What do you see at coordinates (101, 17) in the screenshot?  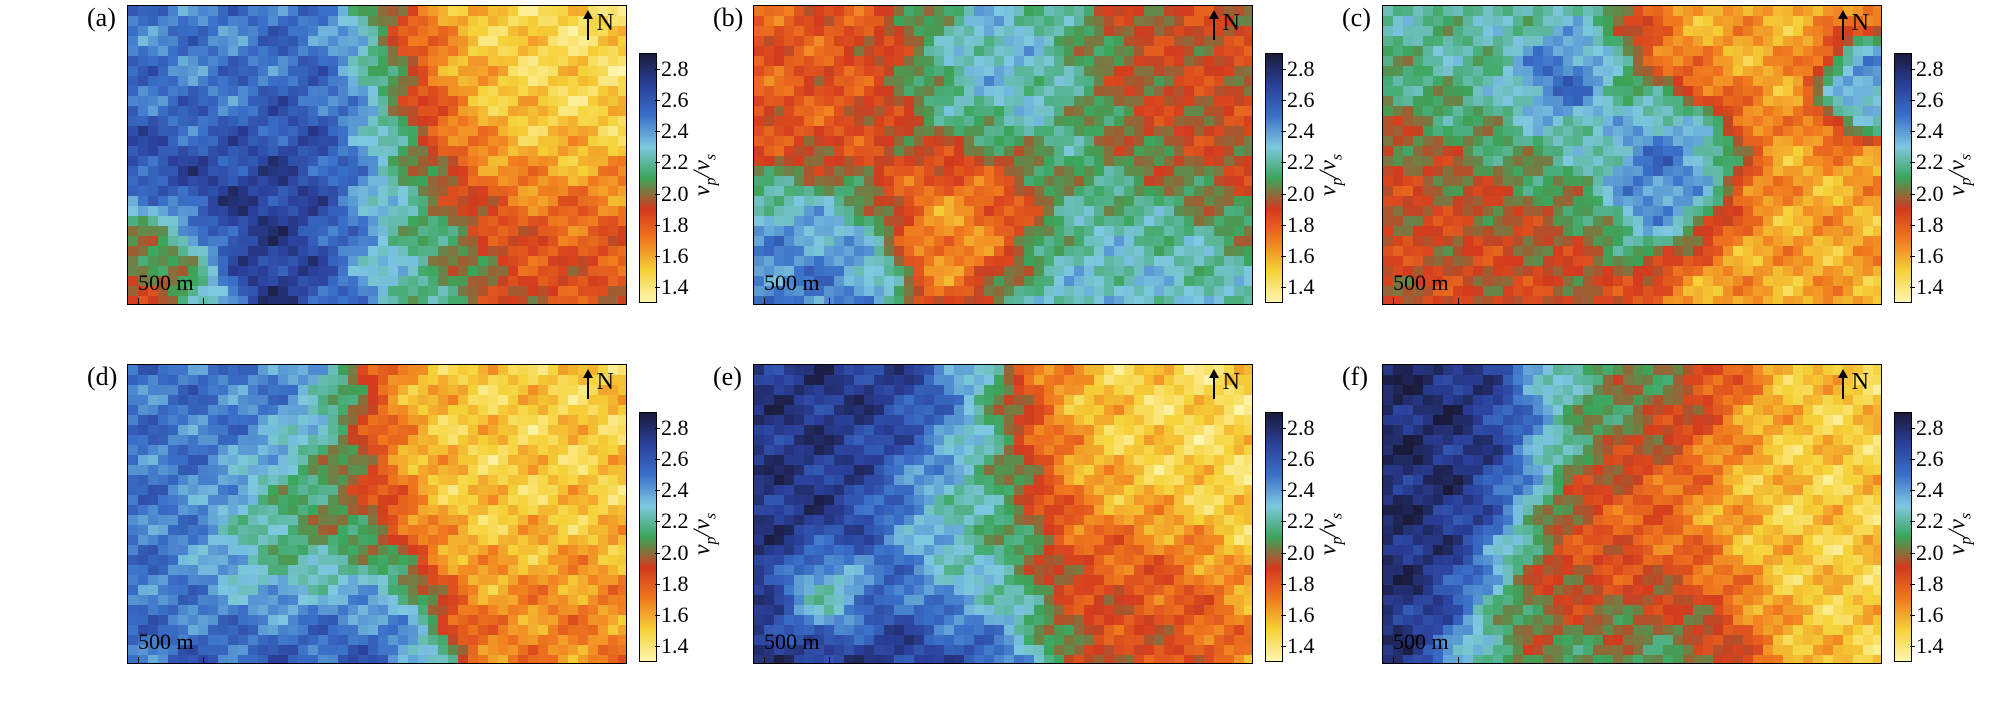 I see `panel-label: (a)` at bounding box center [101, 17].